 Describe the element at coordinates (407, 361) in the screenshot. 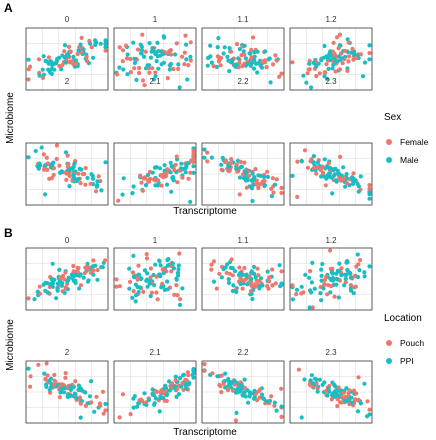

I see `legend-label-ppi: PPI` at that location.